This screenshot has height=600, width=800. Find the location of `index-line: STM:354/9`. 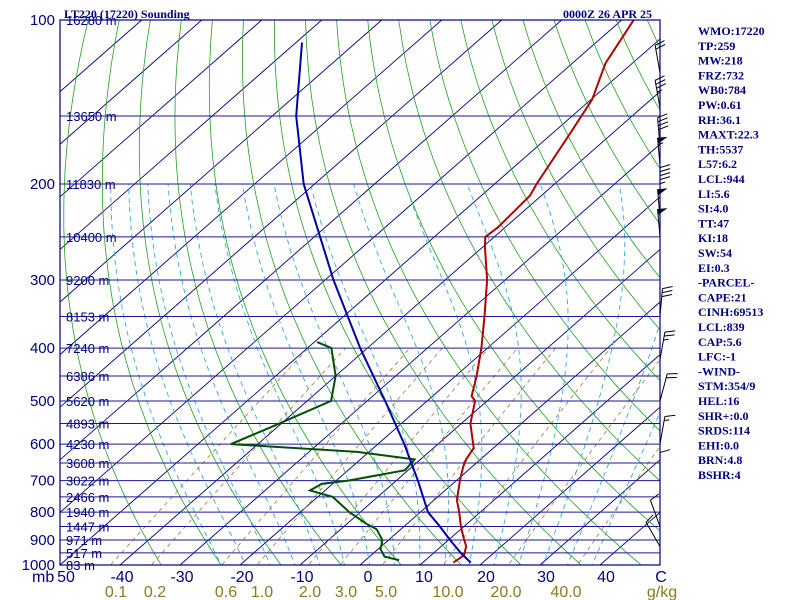

index-line: STM:354/9 is located at coordinates (726, 386).